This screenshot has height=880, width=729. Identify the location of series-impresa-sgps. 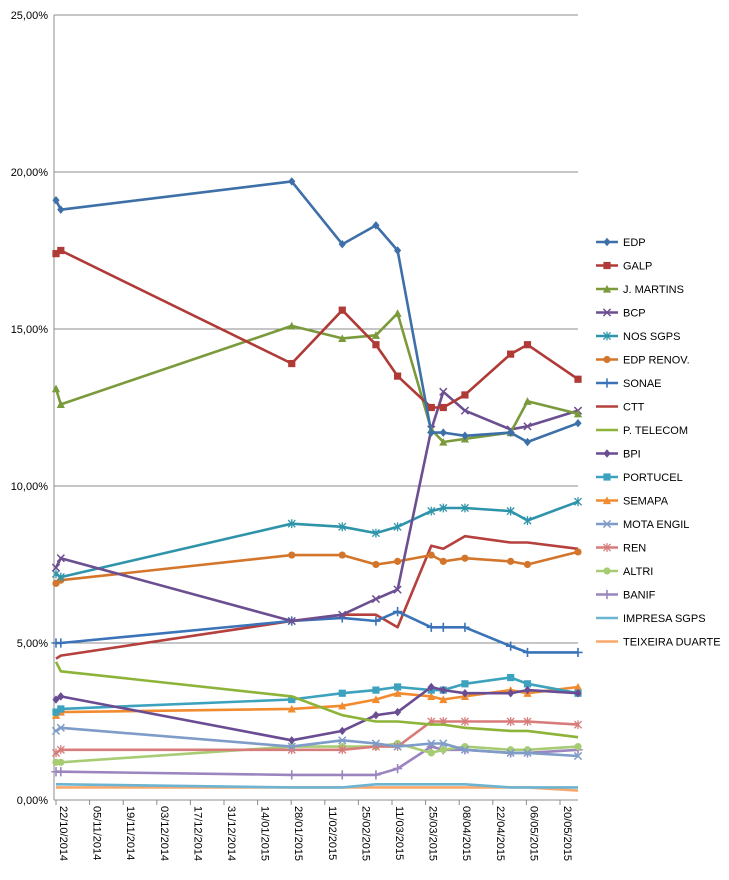
(317, 785).